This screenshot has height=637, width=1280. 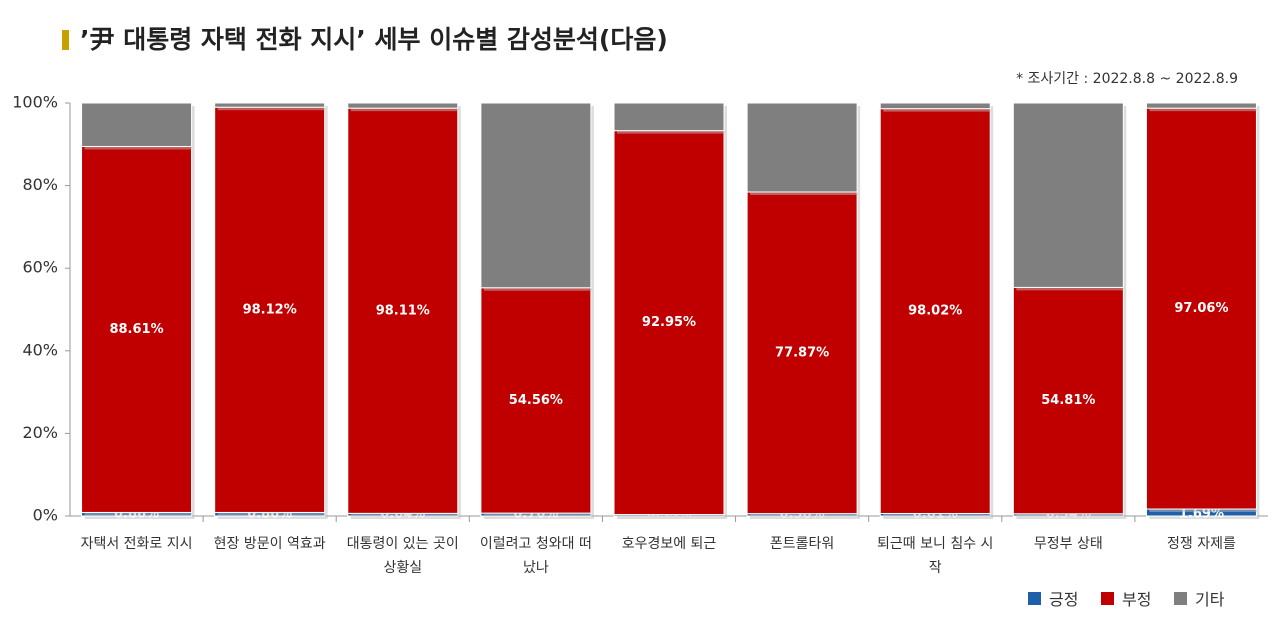 I want to click on data-label: 92.95%, so click(x=669, y=322).